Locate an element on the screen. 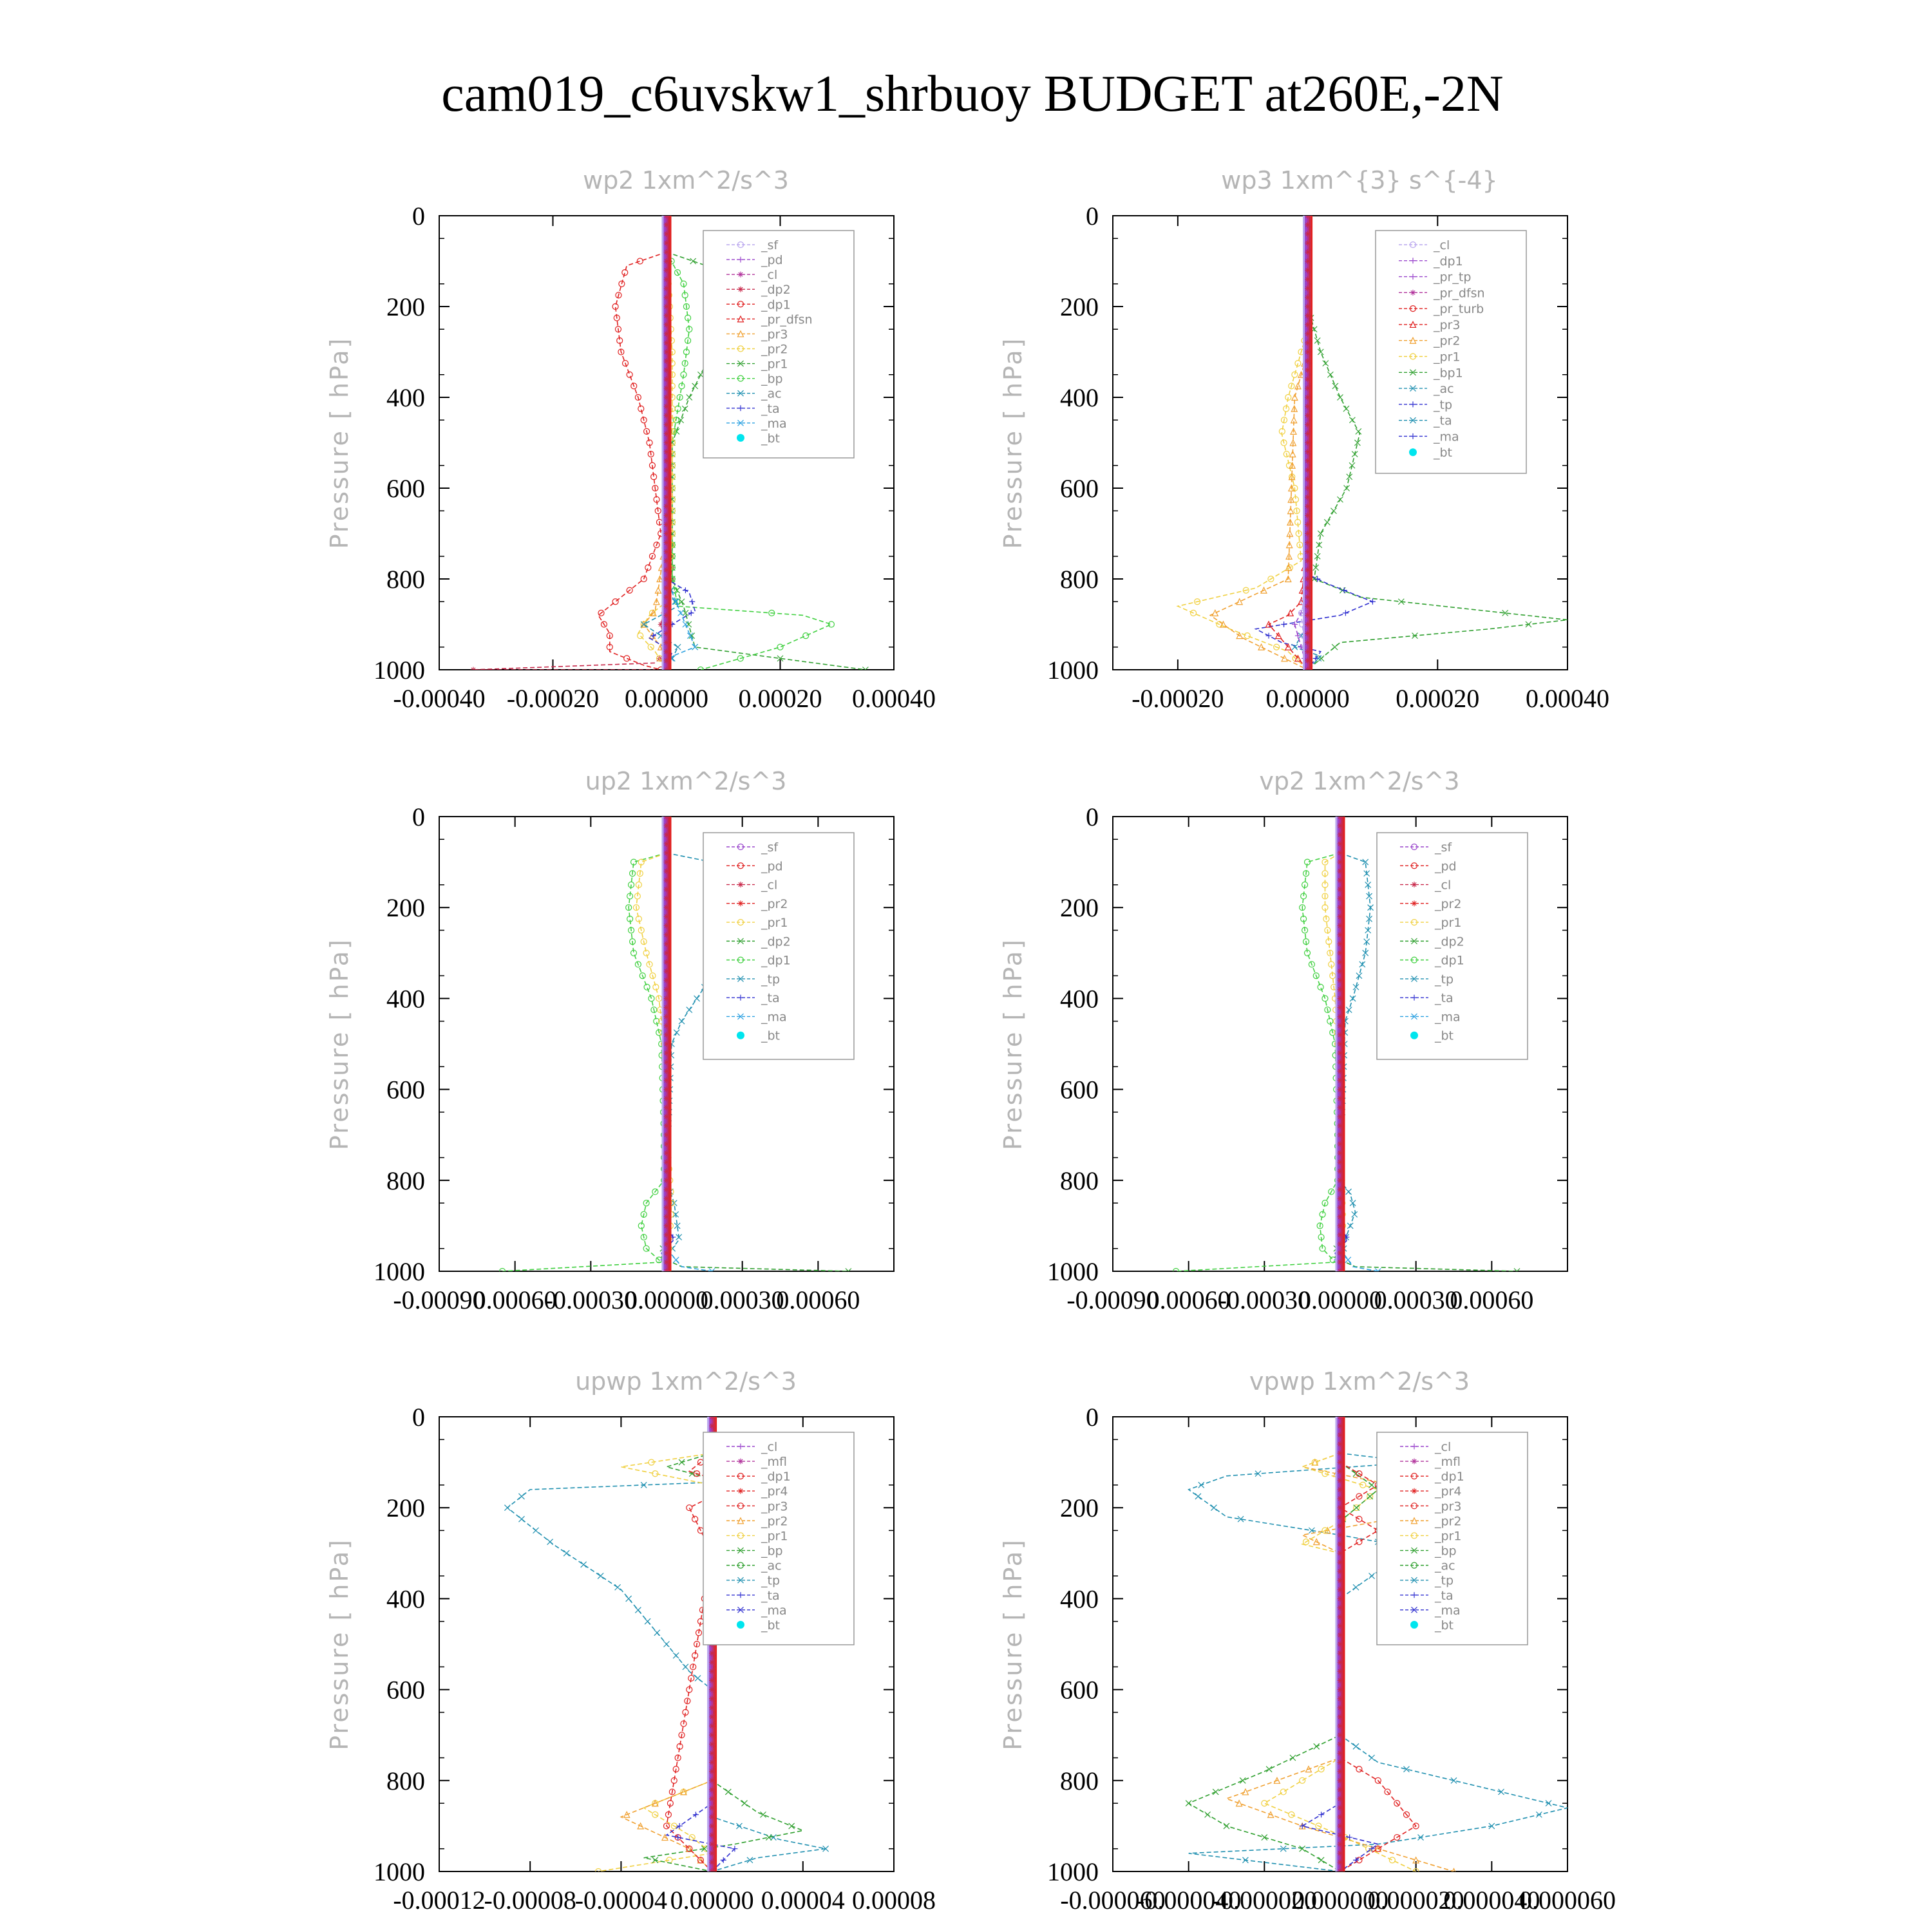 This screenshot has height=1932, width=1932. legend-entry: _pr1 is located at coordinates (775, 923).